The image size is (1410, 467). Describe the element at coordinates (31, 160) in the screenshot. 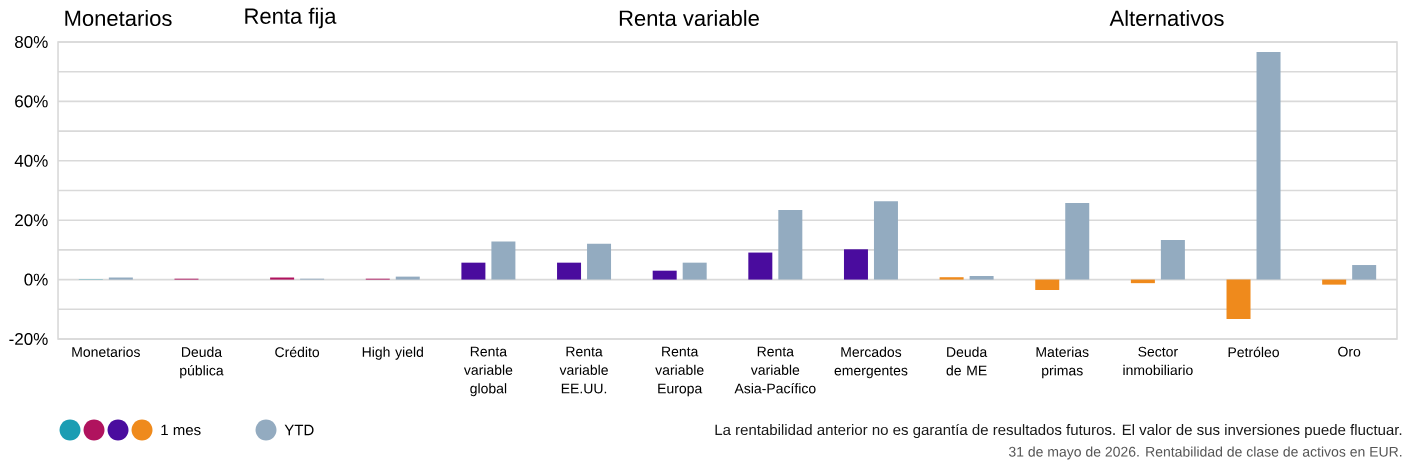

I see `y-tick-label: 40%` at that location.